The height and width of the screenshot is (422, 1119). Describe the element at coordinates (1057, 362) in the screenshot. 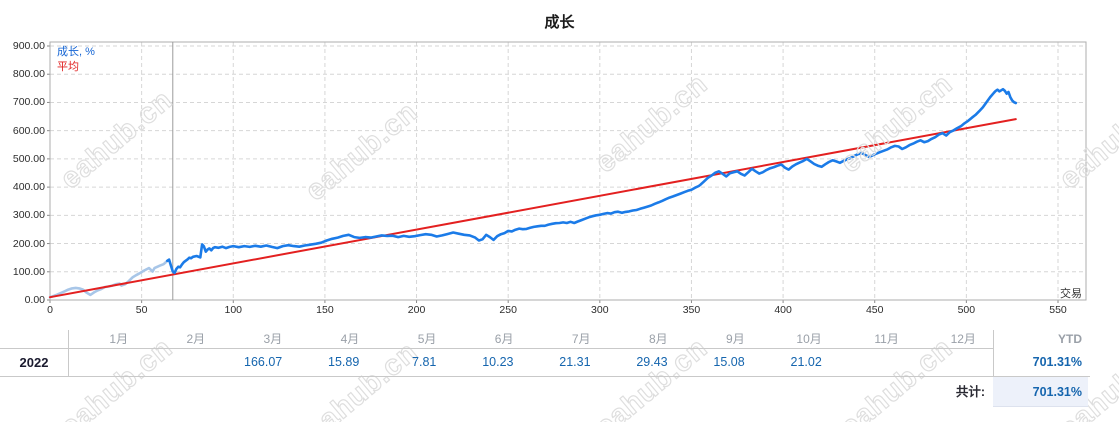

I see `ytd-value-cell: 701.31%` at that location.